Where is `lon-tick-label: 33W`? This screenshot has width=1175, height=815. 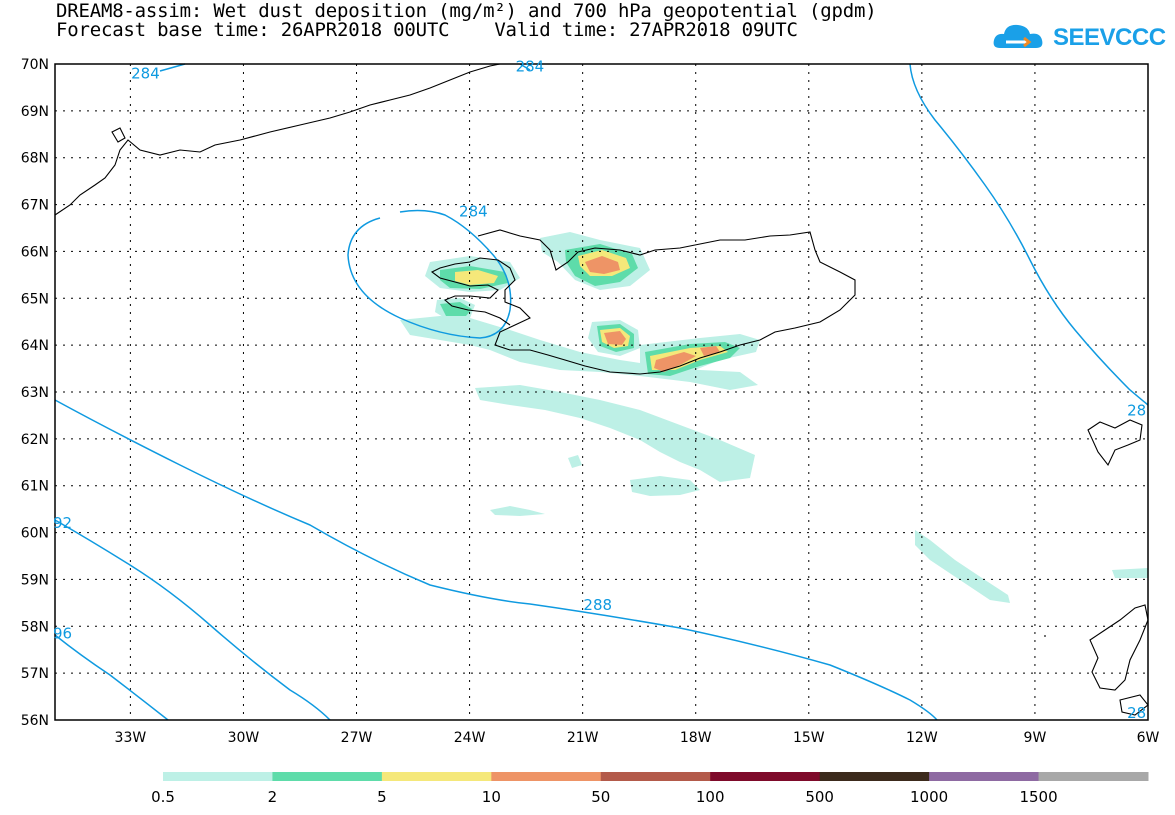
lon-tick-label: 33W is located at coordinates (131, 738).